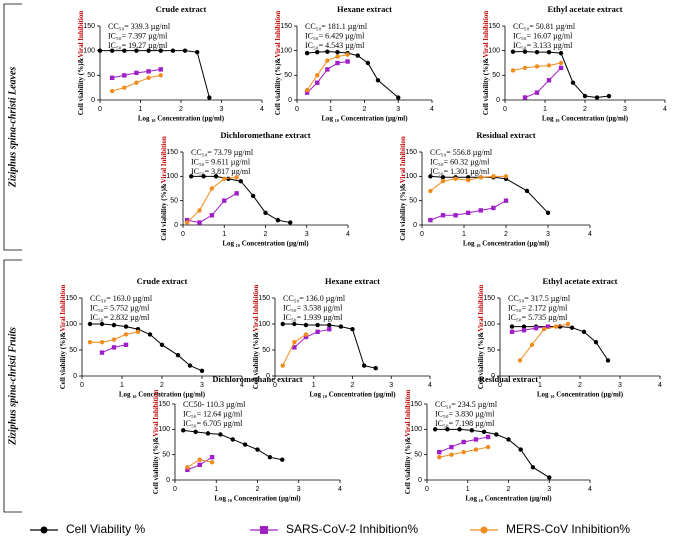 This screenshot has width=685, height=541. What do you see at coordinates (505, 135) in the screenshot?
I see `chart-title: Residual extract` at bounding box center [505, 135].